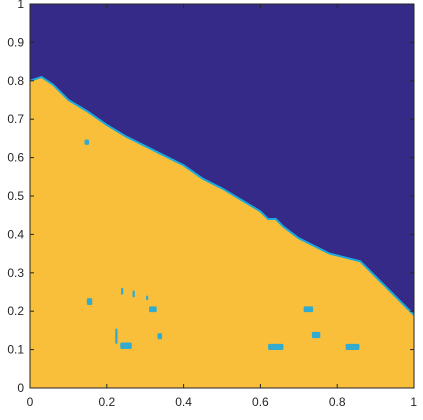  Describe the element at coordinates (15, 311) in the screenshot. I see `y-tick-label: 0.2` at that location.